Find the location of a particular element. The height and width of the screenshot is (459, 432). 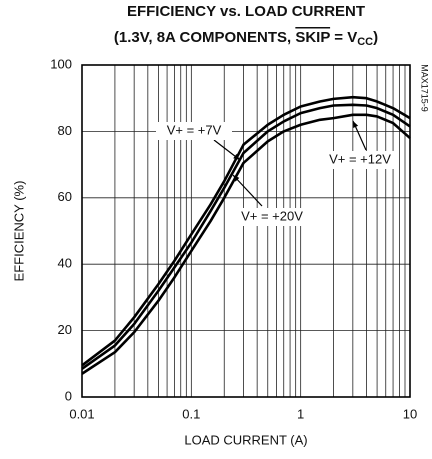

subtitle-text: = V is located at coordinates (343, 37).